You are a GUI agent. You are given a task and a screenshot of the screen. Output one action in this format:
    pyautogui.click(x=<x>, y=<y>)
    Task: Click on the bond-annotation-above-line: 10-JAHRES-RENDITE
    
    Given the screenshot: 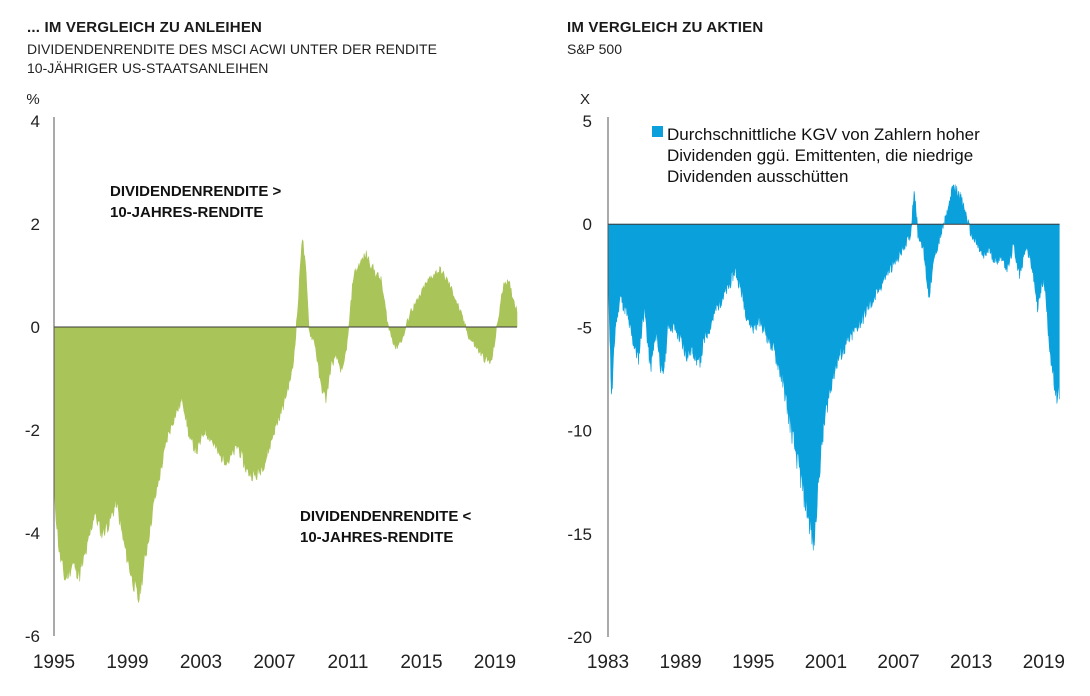 What is the action you would take?
    pyautogui.click(x=186, y=212)
    